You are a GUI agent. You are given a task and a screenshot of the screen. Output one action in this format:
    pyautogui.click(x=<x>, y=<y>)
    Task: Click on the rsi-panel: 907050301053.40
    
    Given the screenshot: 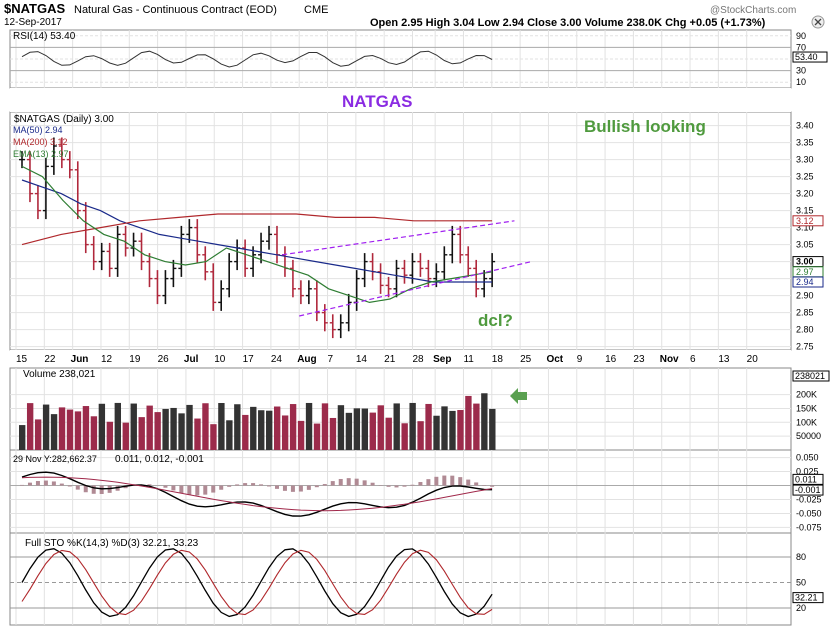 What is the action you would take?
    pyautogui.click(x=424, y=59)
    